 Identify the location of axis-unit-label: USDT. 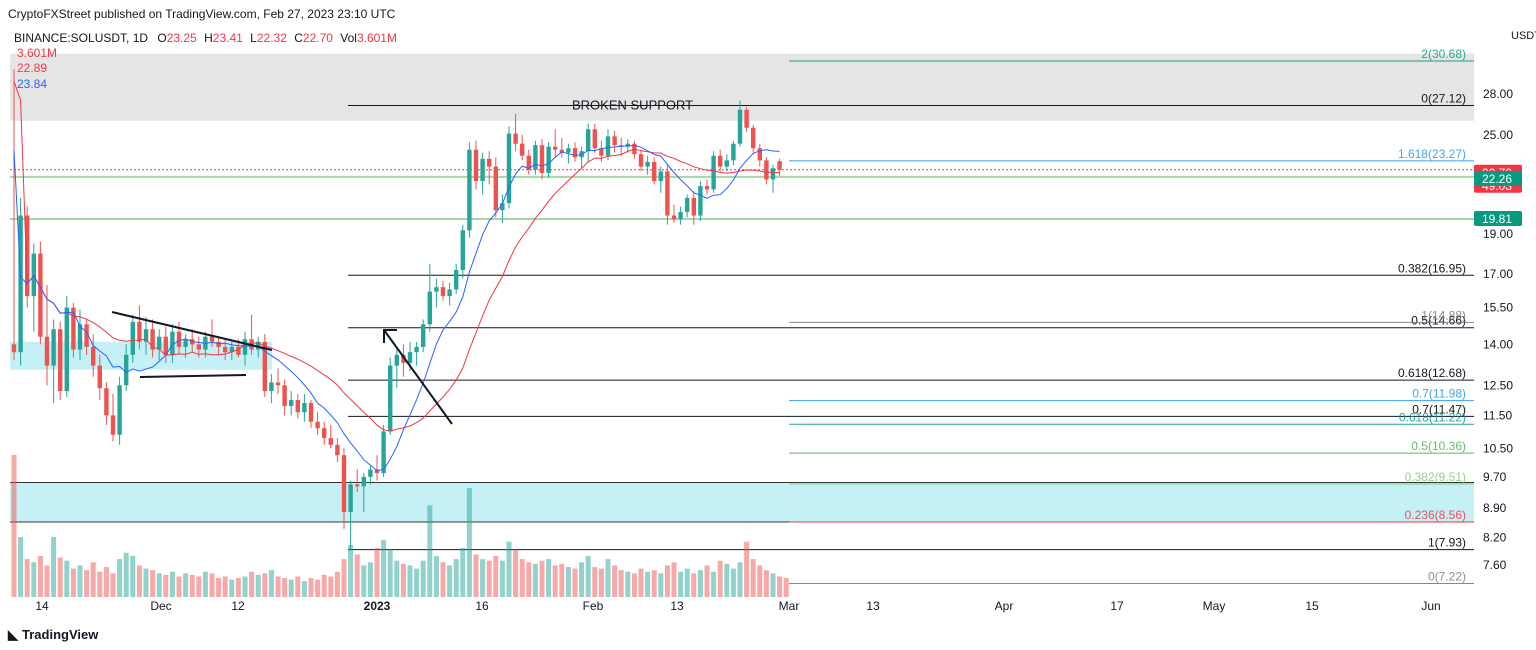
(1523, 36).